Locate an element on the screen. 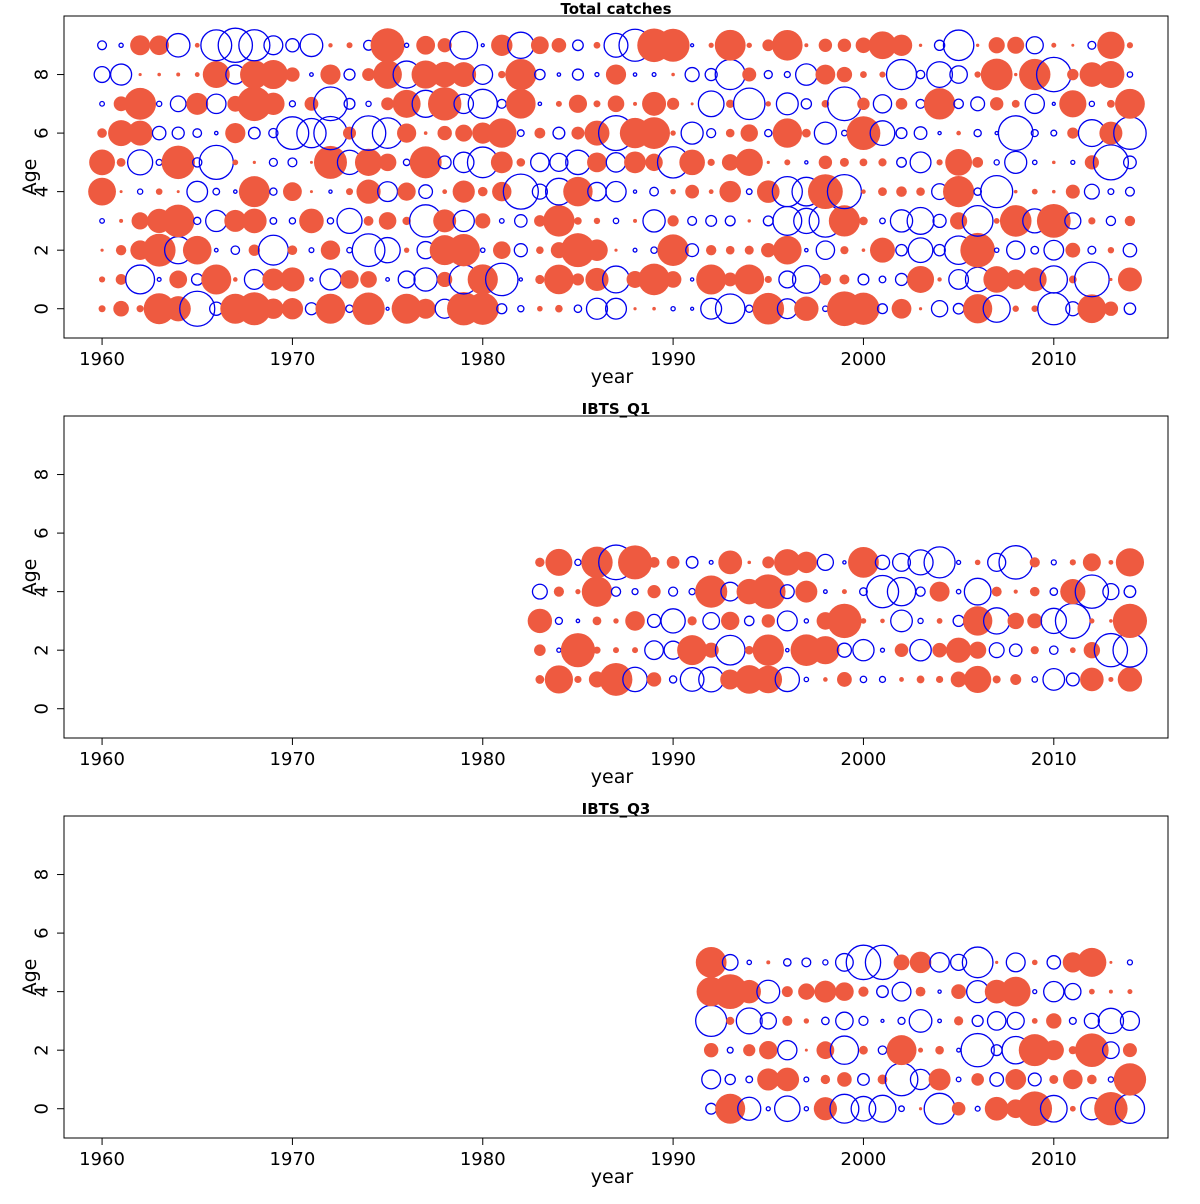 This screenshot has height=1204, width=1200. x-tick-label: 2000 is located at coordinates (864, 359).